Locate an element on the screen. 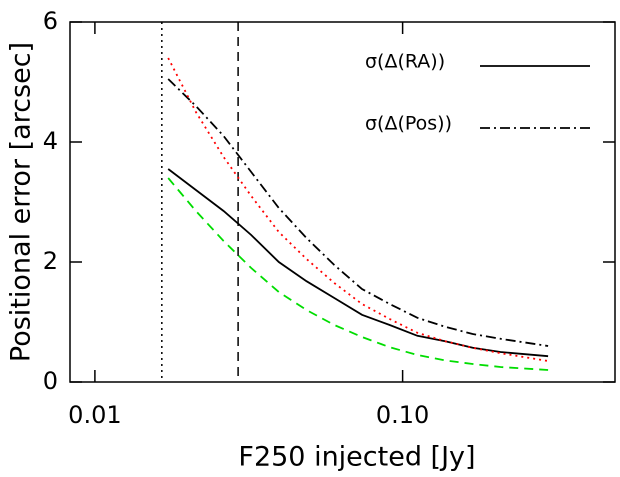  x-tick-label: 0.10 is located at coordinates (402, 415).